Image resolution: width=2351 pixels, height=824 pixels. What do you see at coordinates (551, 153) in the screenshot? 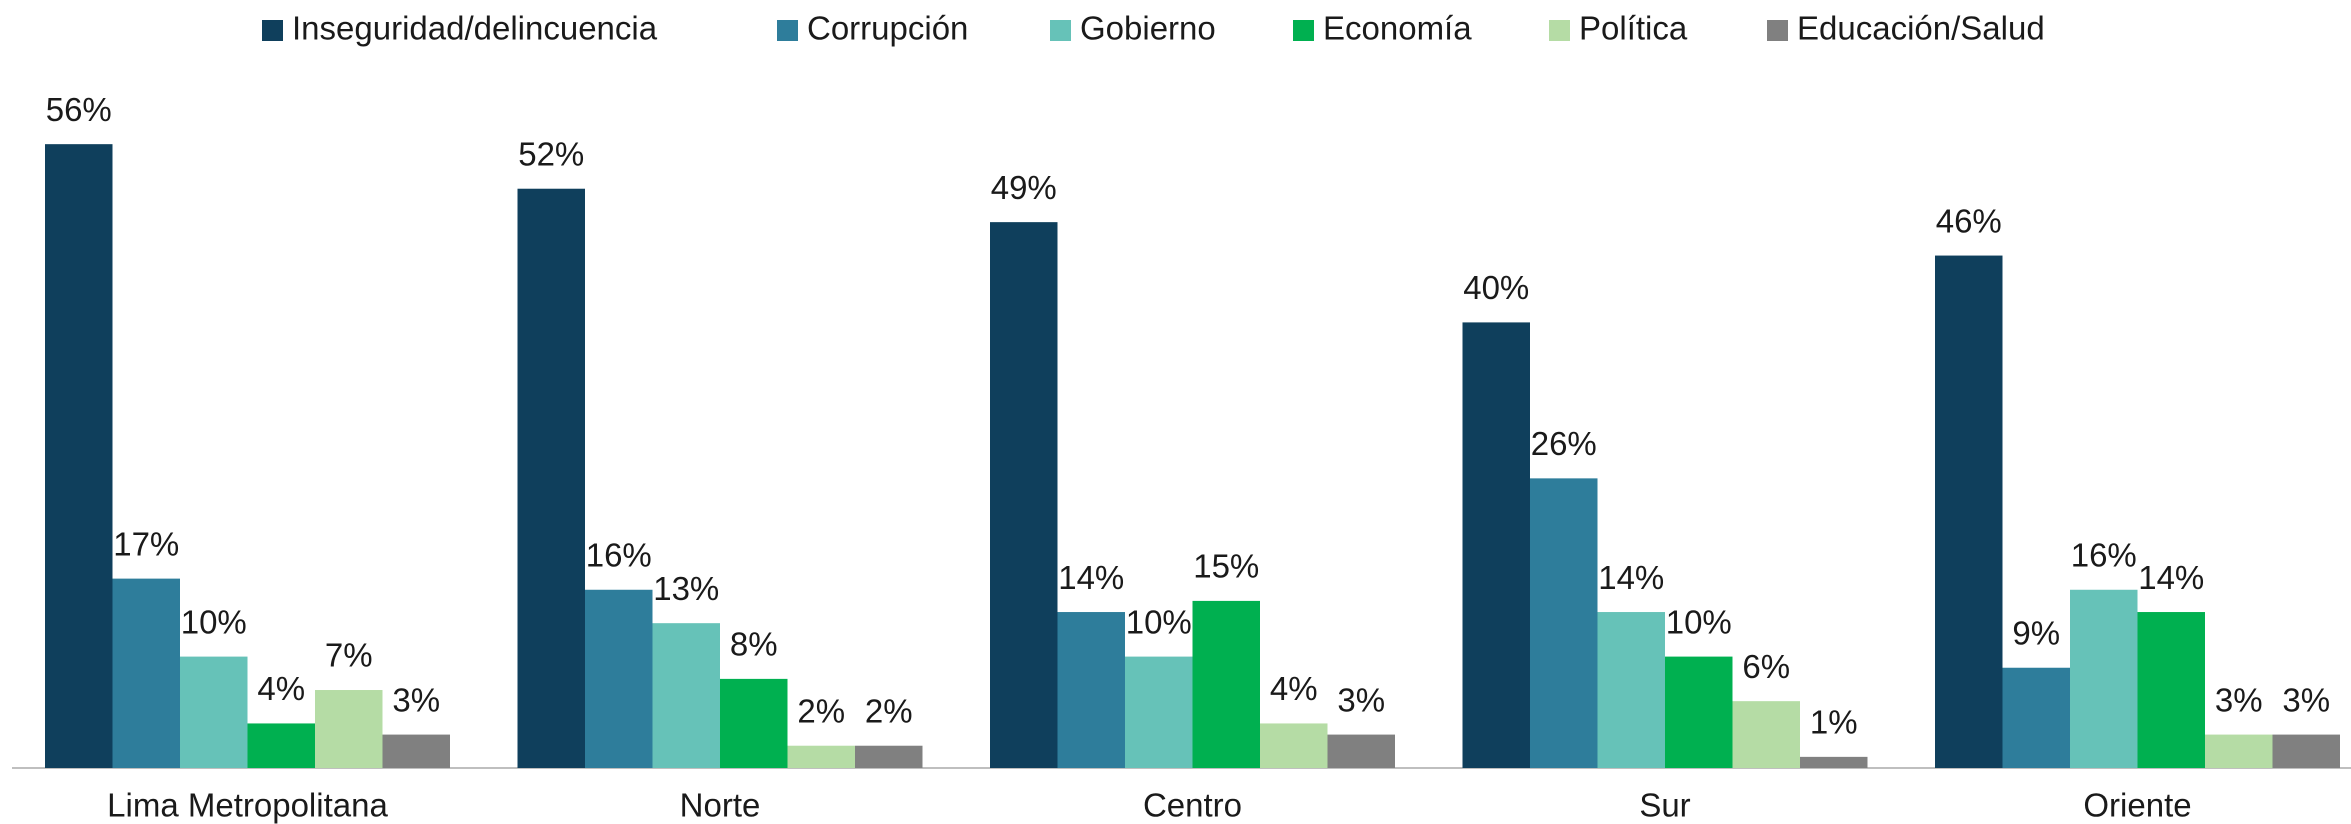
I see `value-label: 52%` at bounding box center [551, 153].